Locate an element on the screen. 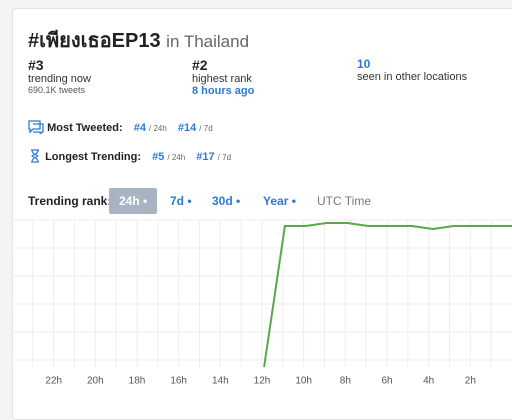 The width and height of the screenshot is (512, 420). x-tick-label: 8h is located at coordinates (345, 381).